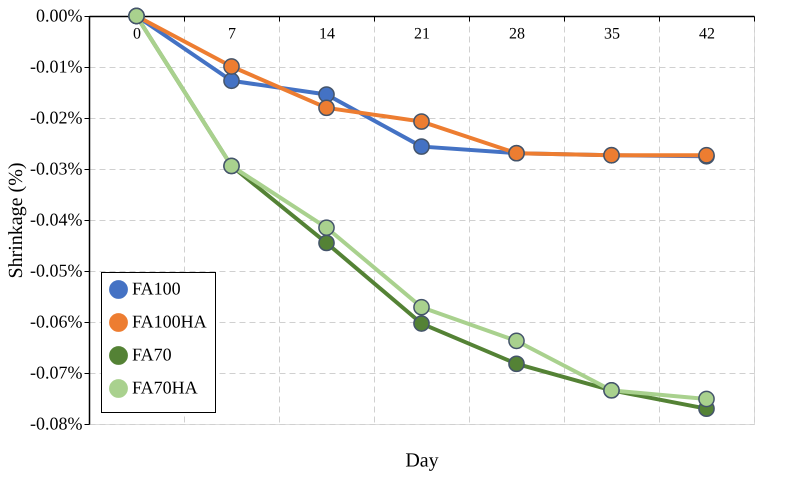 Image resolution: width=810 pixels, height=482 pixels. What do you see at coordinates (56, 168) in the screenshot?
I see `y-tick-label: -0.03%` at bounding box center [56, 168].